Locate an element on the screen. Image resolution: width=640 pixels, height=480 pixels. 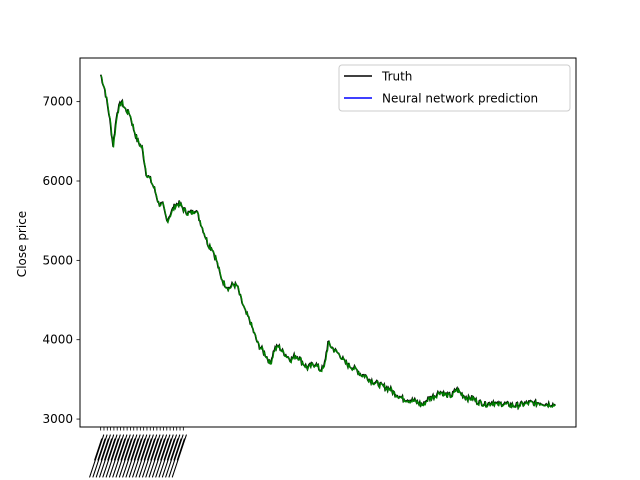
y-tick-label: 4000 is located at coordinates (57, 340).